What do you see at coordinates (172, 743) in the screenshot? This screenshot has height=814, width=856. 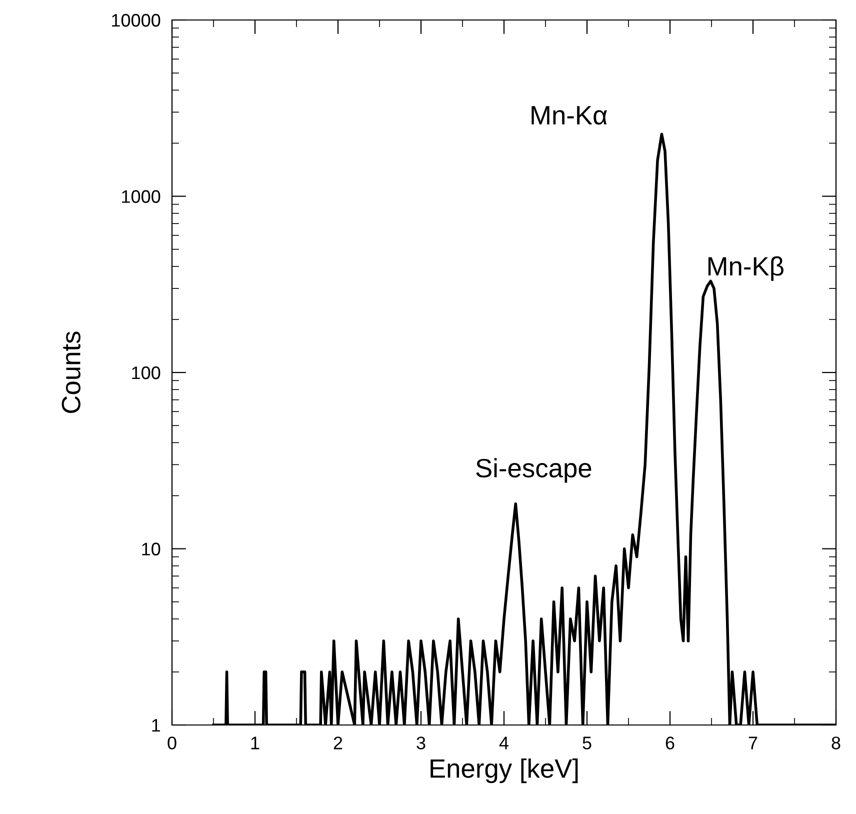 I see `x-tick-label: 0` at bounding box center [172, 743].